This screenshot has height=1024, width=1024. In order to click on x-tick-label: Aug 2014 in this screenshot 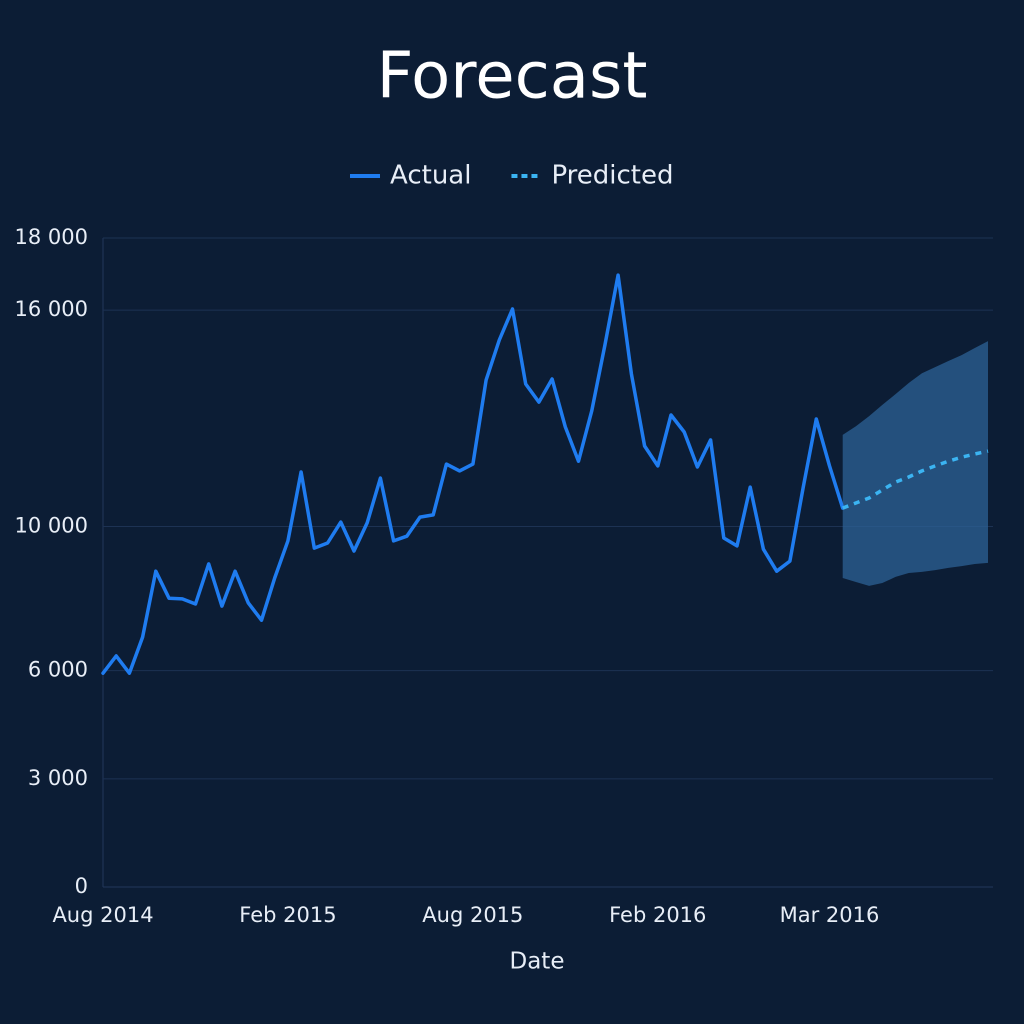, I will do `click(102, 915)`.